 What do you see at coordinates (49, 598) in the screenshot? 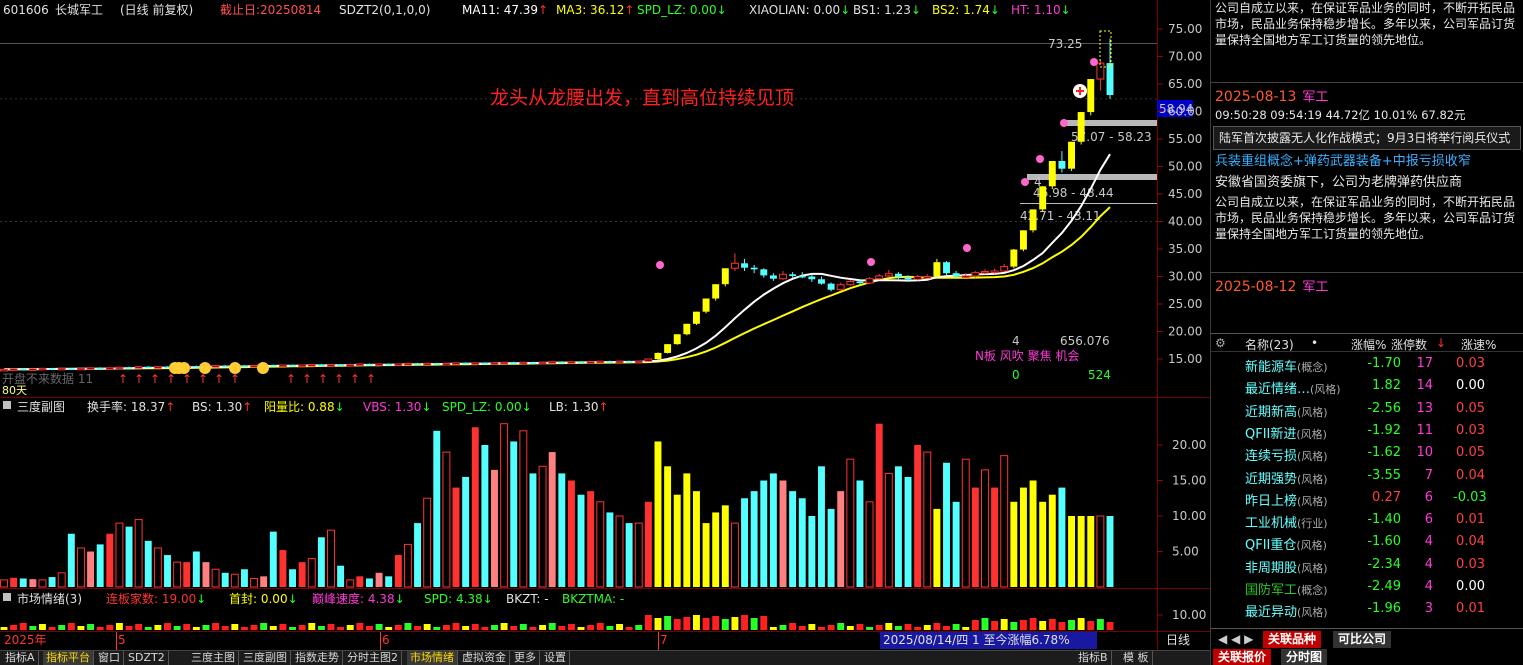
I see `sub2-title: 市场情绪(3)` at bounding box center [49, 598].